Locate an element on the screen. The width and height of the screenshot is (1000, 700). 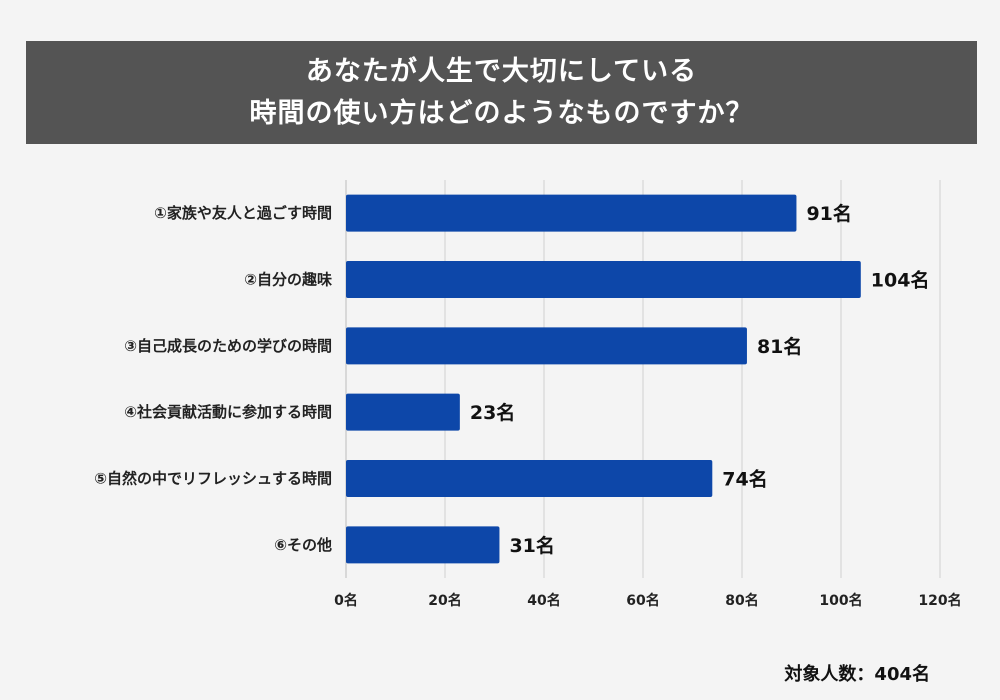
x-tick-label-100: 100名 is located at coordinates (840, 600).